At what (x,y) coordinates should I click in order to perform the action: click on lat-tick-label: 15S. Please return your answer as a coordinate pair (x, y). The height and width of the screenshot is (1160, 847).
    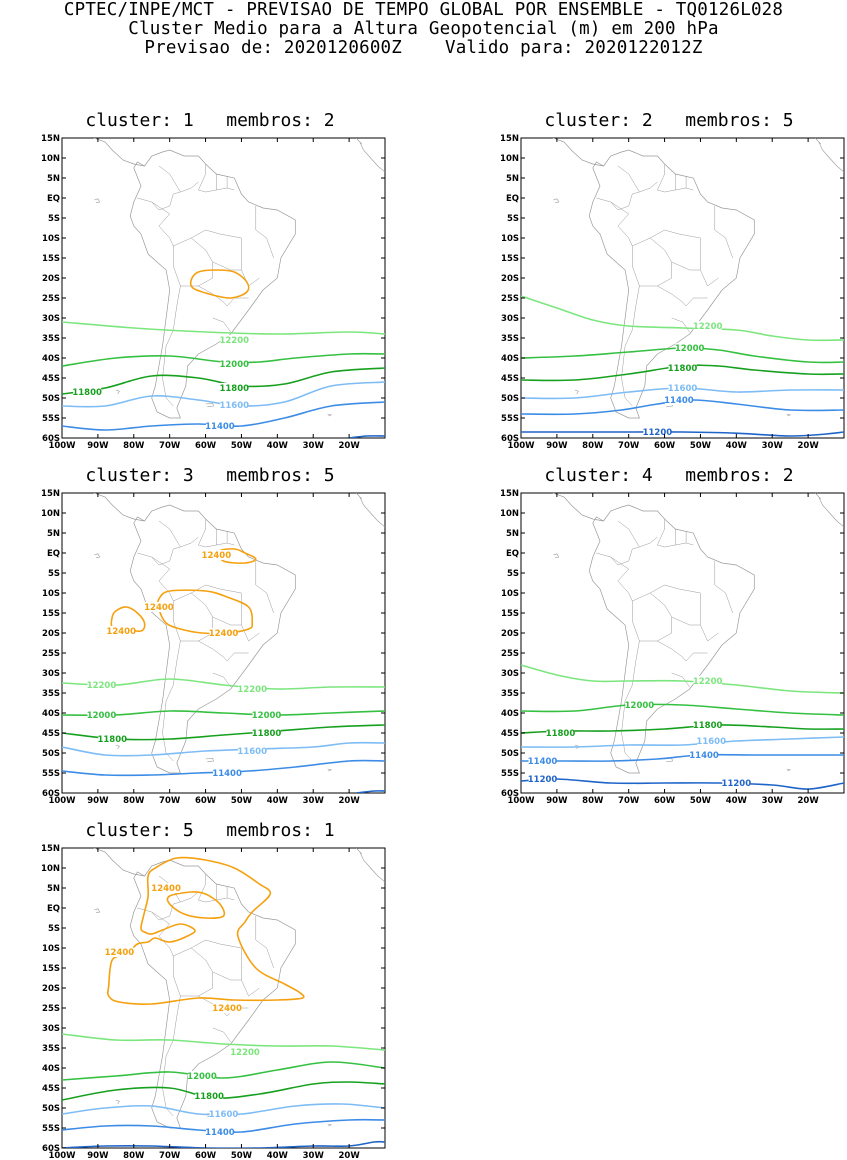
    Looking at the image, I should click on (51, 259).